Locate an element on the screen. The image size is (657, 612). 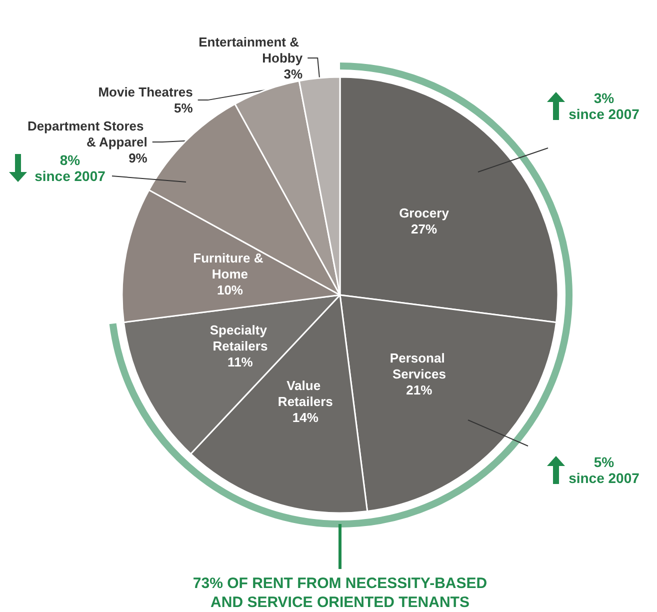
slice-label: Personal Services is located at coordinates (419, 366).